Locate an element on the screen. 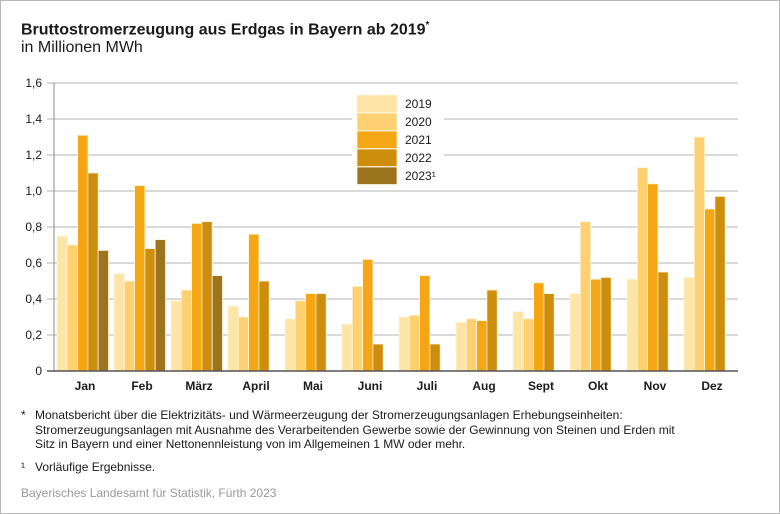 This screenshot has height=514, width=780. legend-swatch-2021 is located at coordinates (377, 139).